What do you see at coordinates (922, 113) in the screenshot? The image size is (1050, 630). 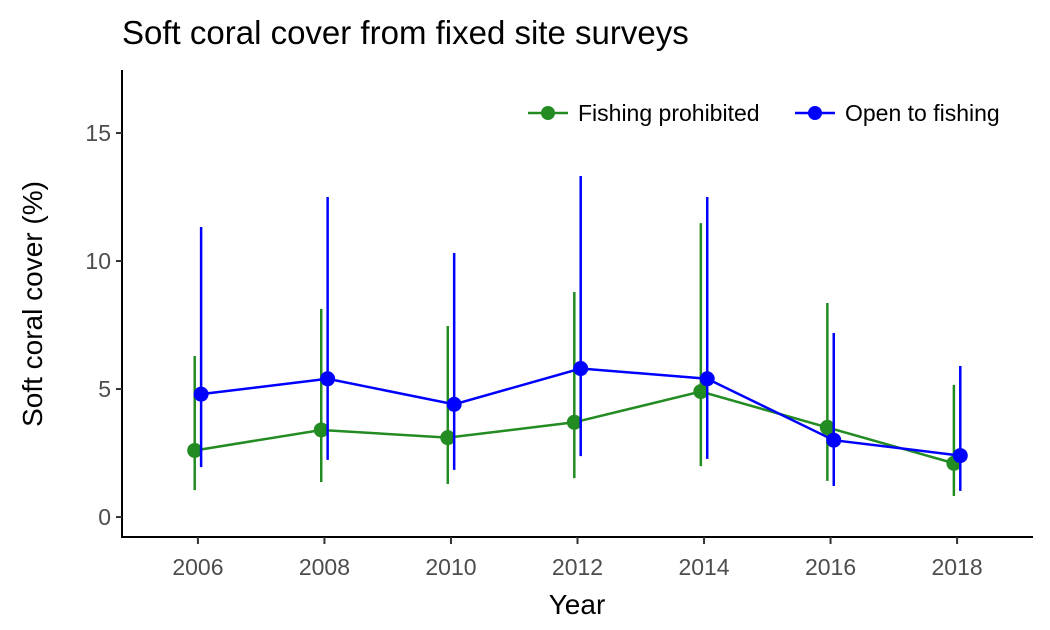 I see `legend-label: Open to fishing` at bounding box center [922, 113].